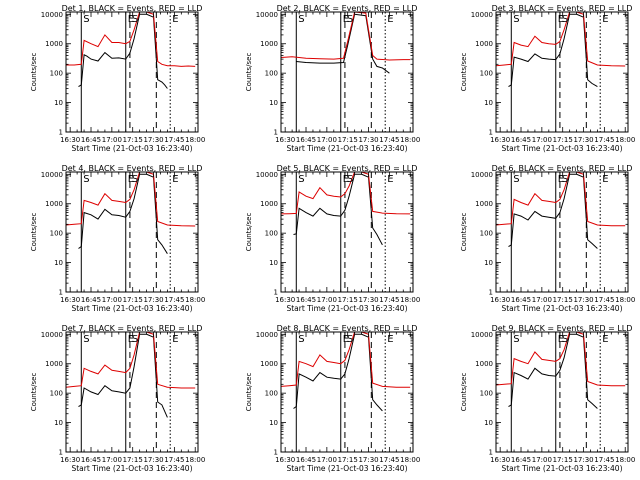 The width and height of the screenshot is (640, 480). I want to click on chart-7-marker-label: S, so click(135, 339).